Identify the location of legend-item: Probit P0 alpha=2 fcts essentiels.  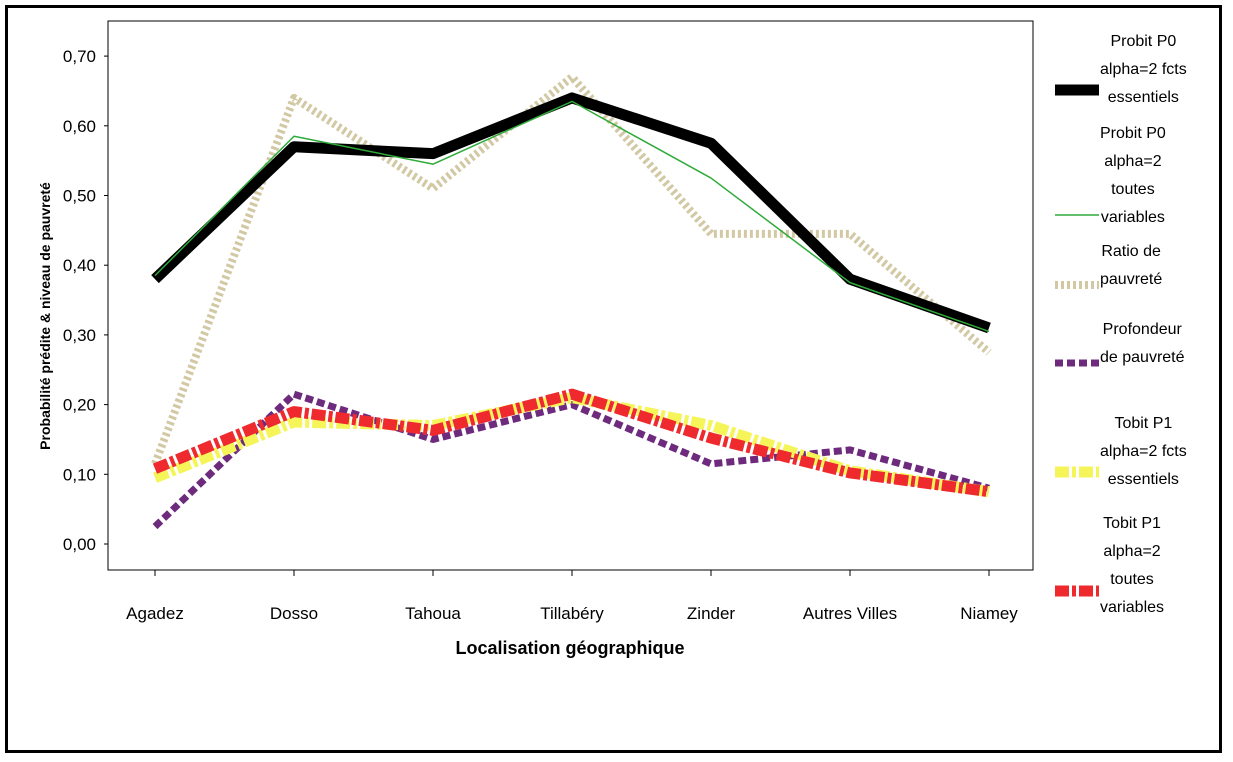
(1140, 75).